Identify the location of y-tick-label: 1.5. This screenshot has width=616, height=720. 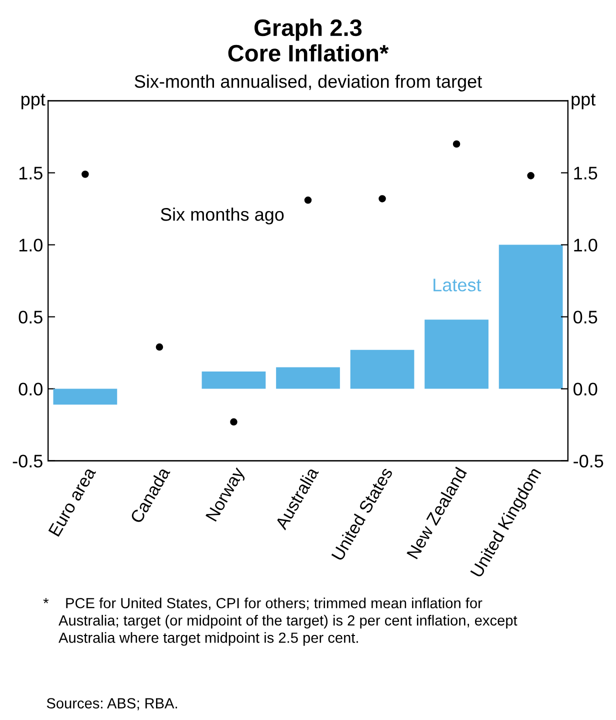
(30, 173).